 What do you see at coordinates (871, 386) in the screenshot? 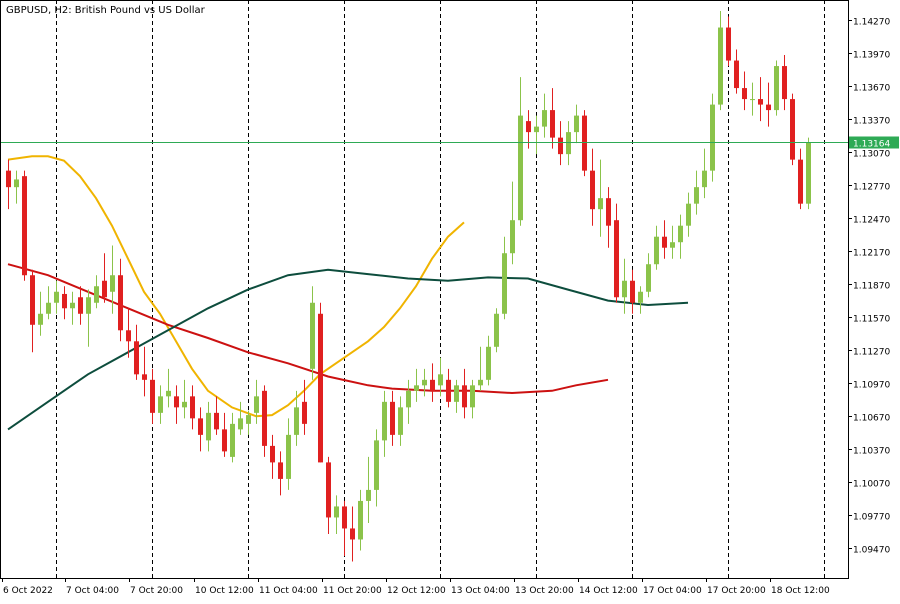
I see `y-tick-label: 1.10970` at bounding box center [871, 386].